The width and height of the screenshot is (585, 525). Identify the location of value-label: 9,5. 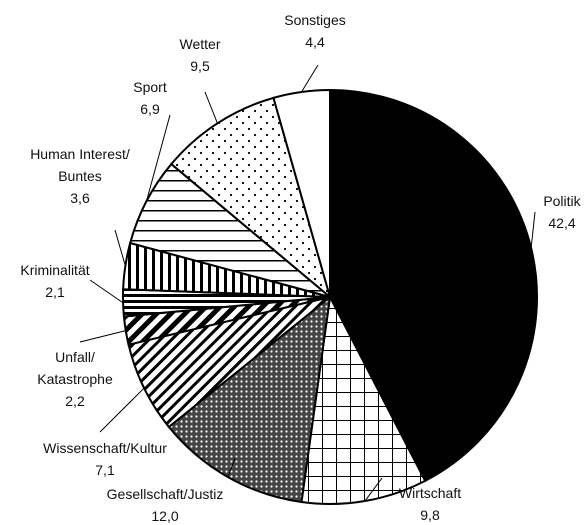
(200, 66).